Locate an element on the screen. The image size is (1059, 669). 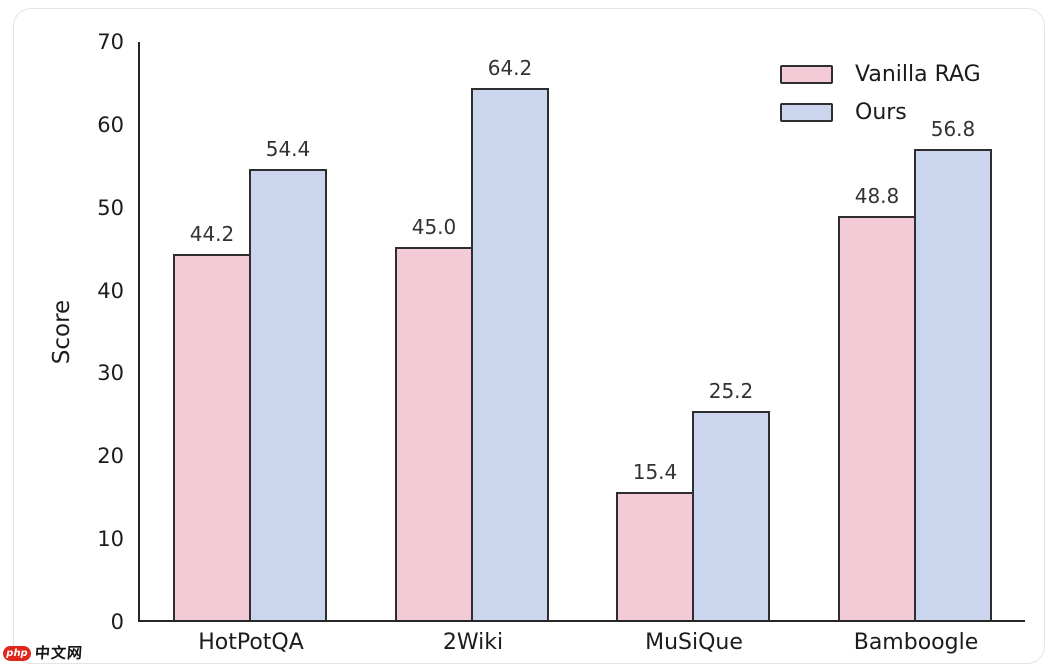
bar-value-label: 48.8 is located at coordinates (877, 196).